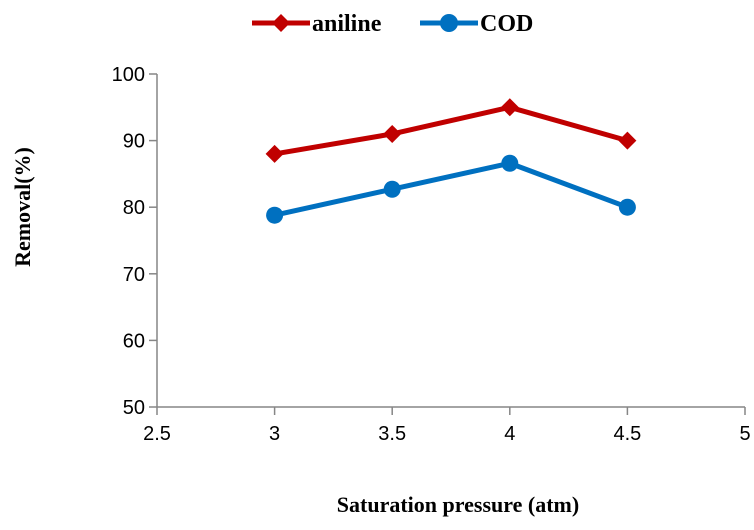 This screenshot has width=754, height=530. Describe the element at coordinates (281, 23) in the screenshot. I see `legend-marker-aniline` at that location.